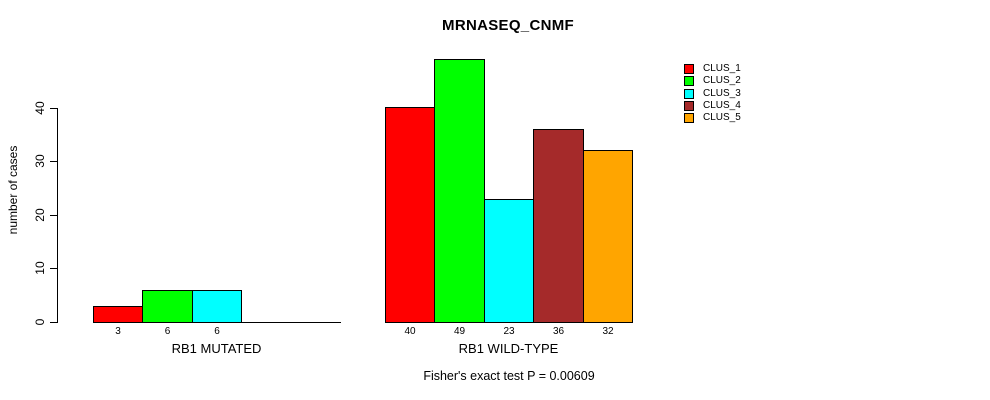 The image size is (990, 400). I want to click on y-axis-tick-label: 20, so click(40, 215).